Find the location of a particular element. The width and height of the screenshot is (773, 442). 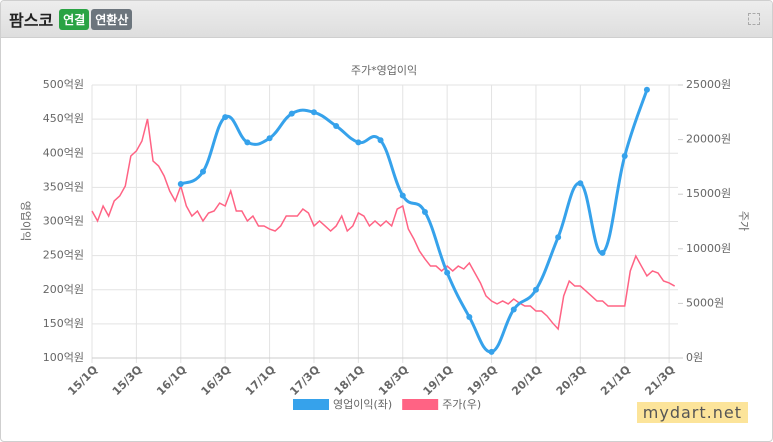

legend-label: 영업이익(좌) is located at coordinates (362, 404).